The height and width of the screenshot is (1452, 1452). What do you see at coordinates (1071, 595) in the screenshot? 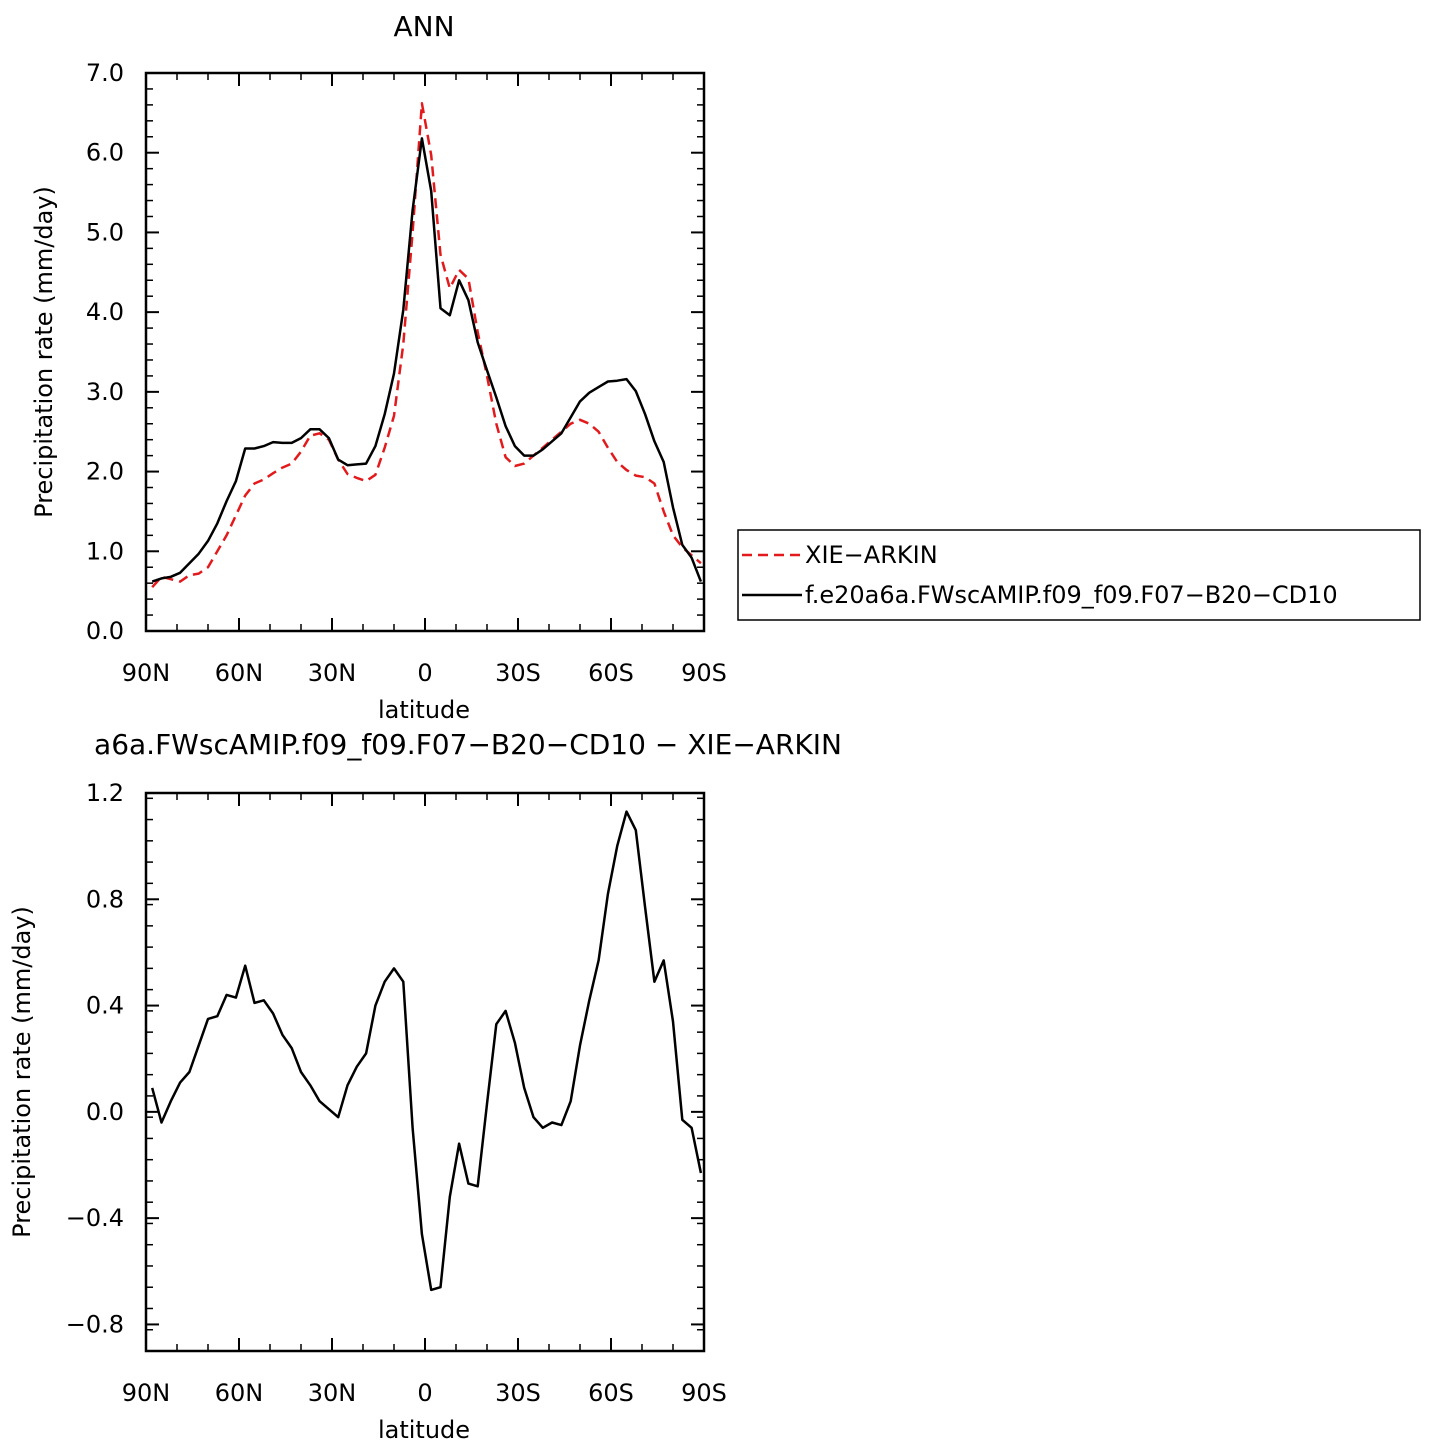
I see `legend-label-model: f.e20a6a.FWscAMIP.f09_f09.F07−B20−CD10` at bounding box center [1071, 595].